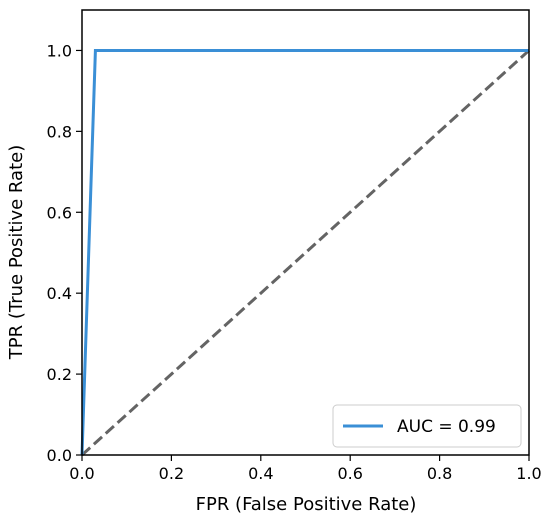  What do you see at coordinates (306, 504) in the screenshot?
I see `x-axis-label: FPR (False Positive Rate)` at bounding box center [306, 504].